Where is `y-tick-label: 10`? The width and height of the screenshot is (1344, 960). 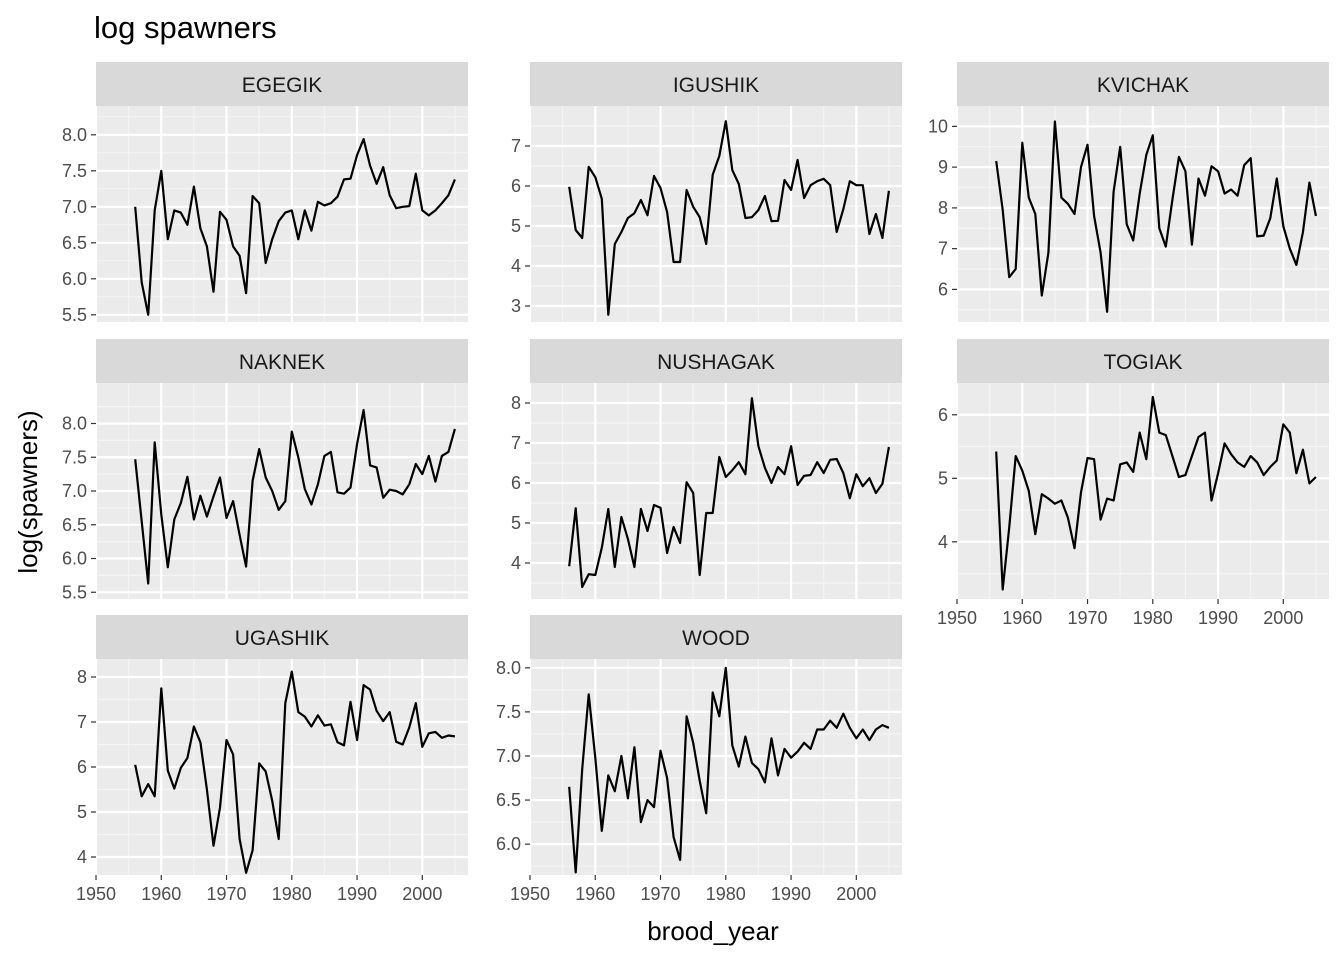 y-tick-label: 10 is located at coordinates (938, 126).